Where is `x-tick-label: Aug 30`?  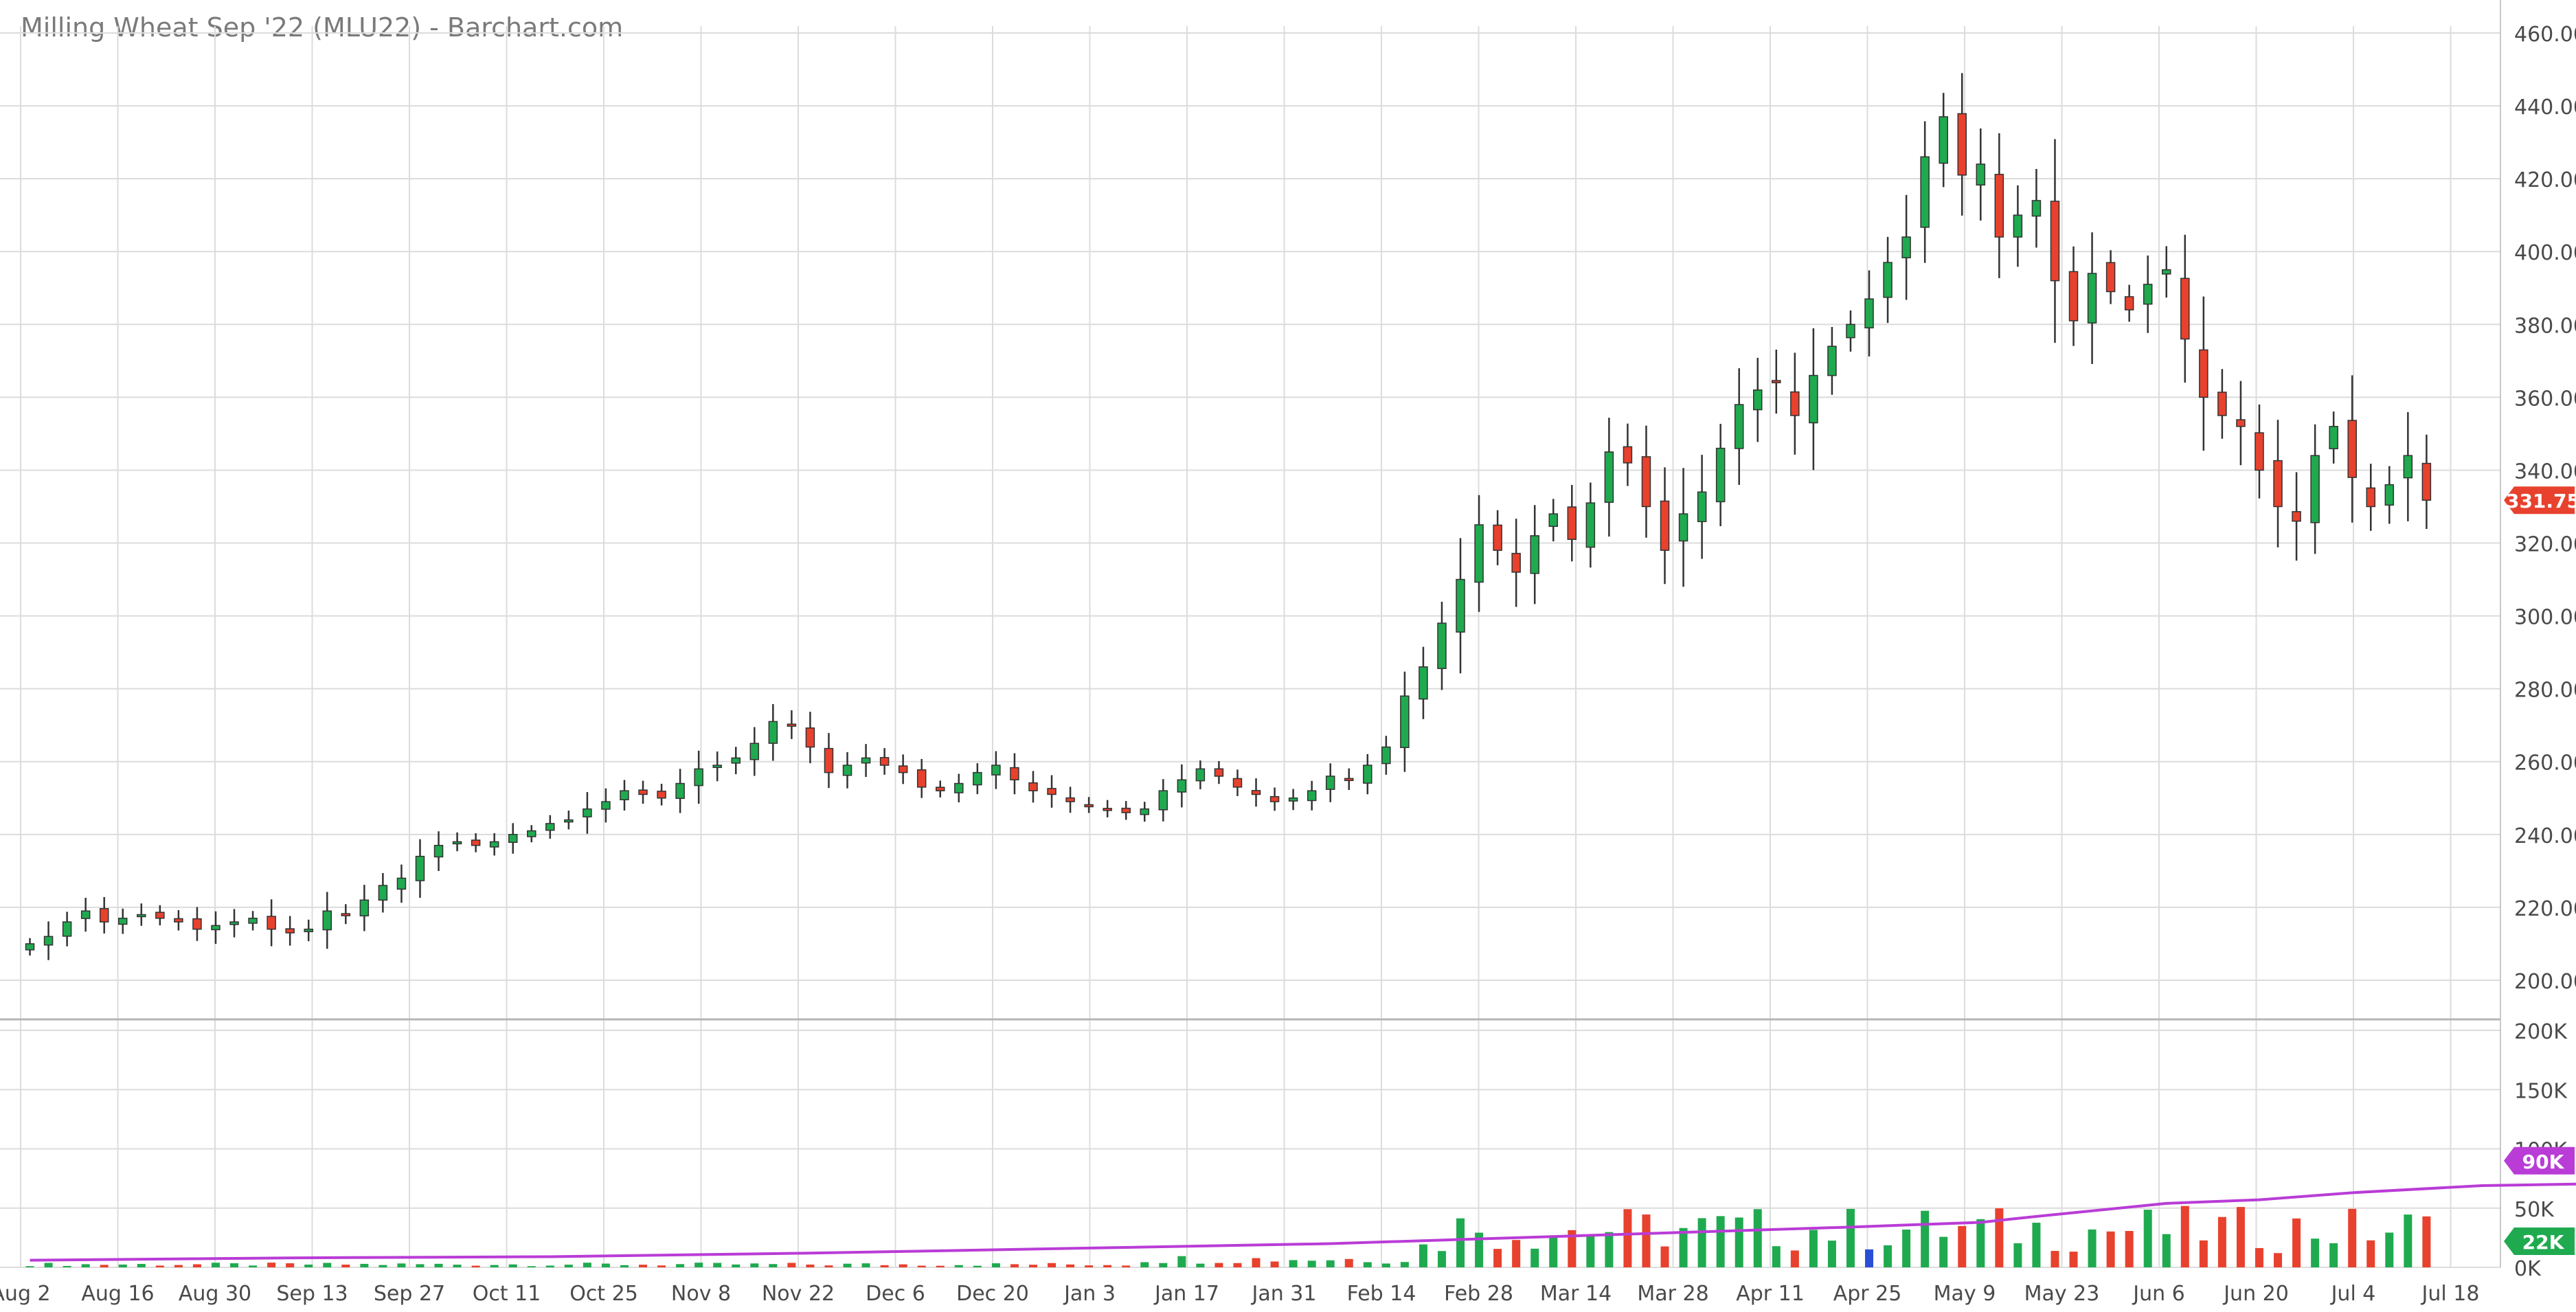
x-tick-label: Aug 30 is located at coordinates (215, 1294).